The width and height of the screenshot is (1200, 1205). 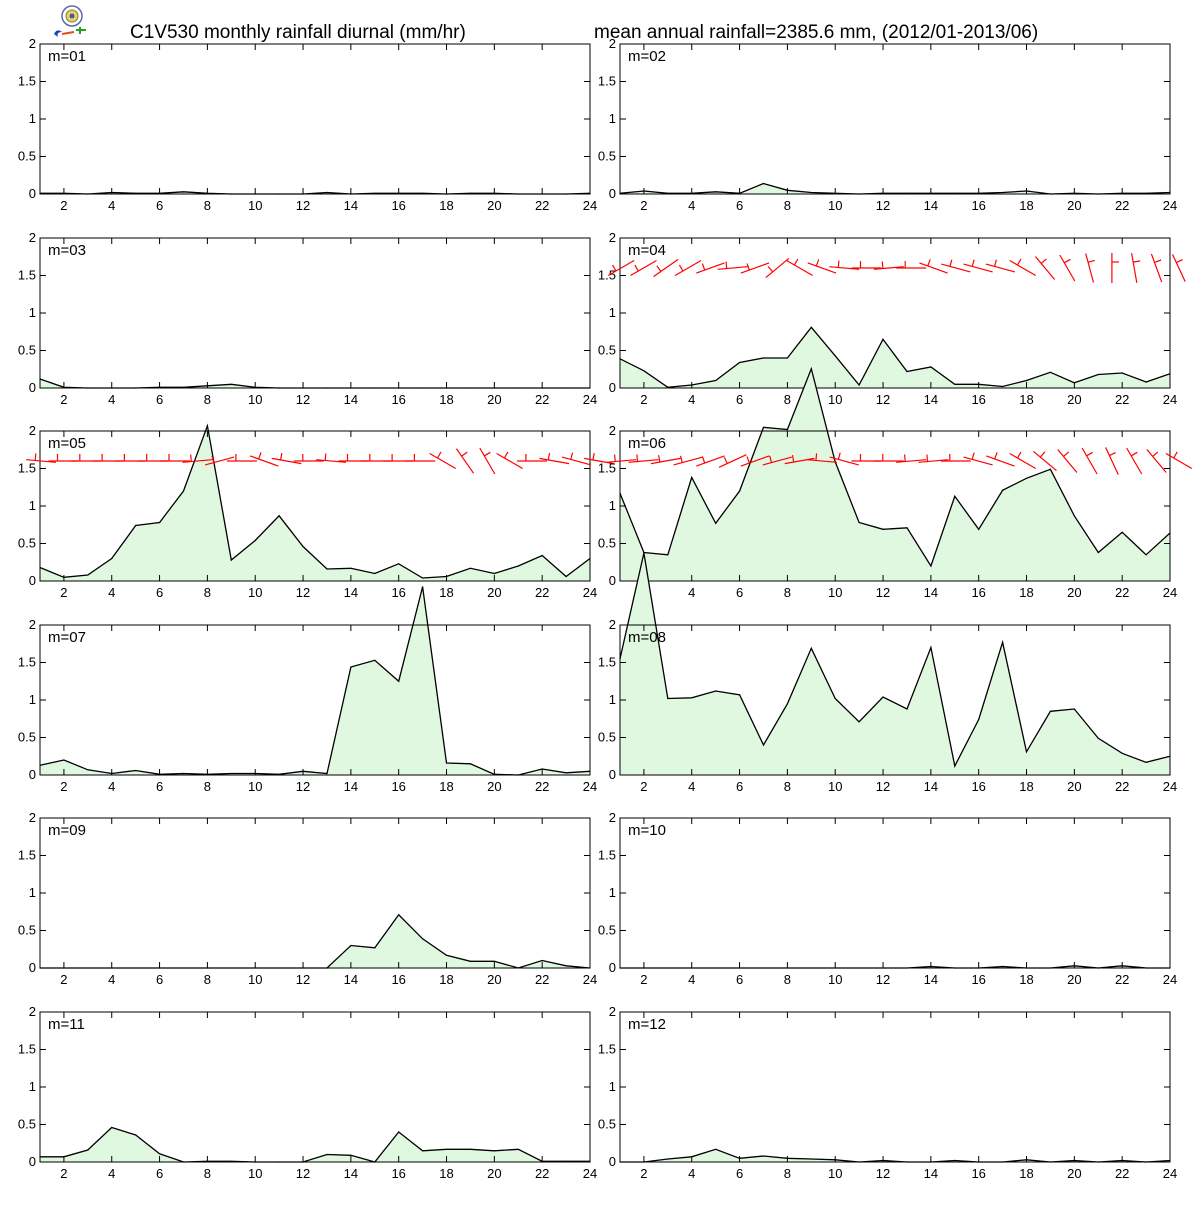 What do you see at coordinates (159, 979) in the screenshot?
I see `x-tick-label: 6` at bounding box center [159, 979].